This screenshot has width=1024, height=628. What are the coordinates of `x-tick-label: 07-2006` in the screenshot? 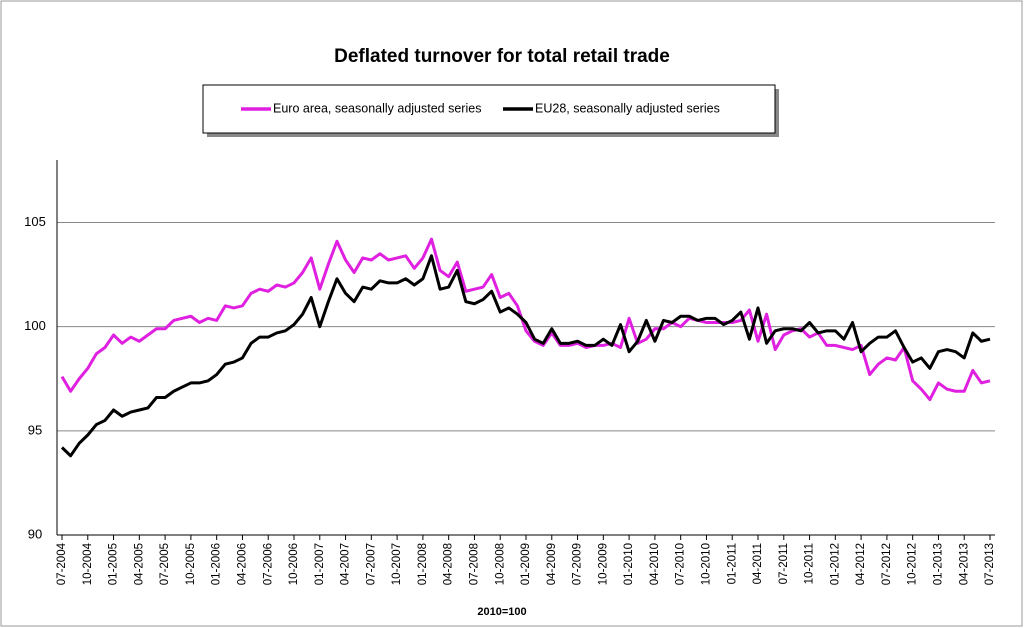 It's located at (268, 564).